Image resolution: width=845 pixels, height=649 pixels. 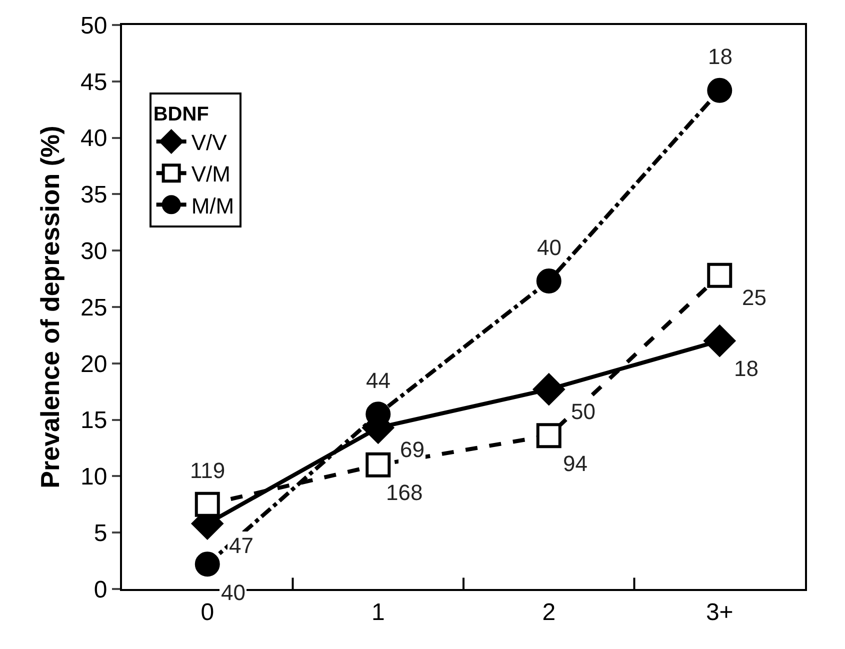 What do you see at coordinates (181, 115) in the screenshot?
I see `legend-title: BDNF` at bounding box center [181, 115].